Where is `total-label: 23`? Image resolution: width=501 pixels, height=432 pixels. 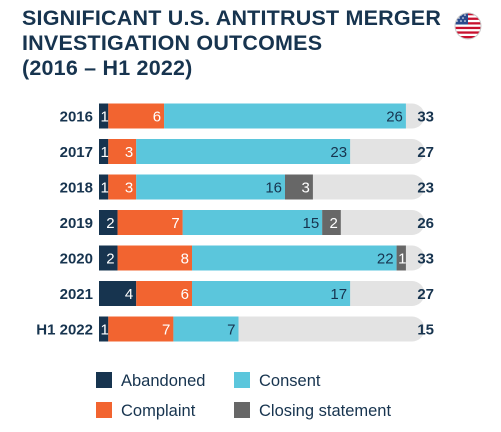 total-label: 23 is located at coordinates (425, 188).